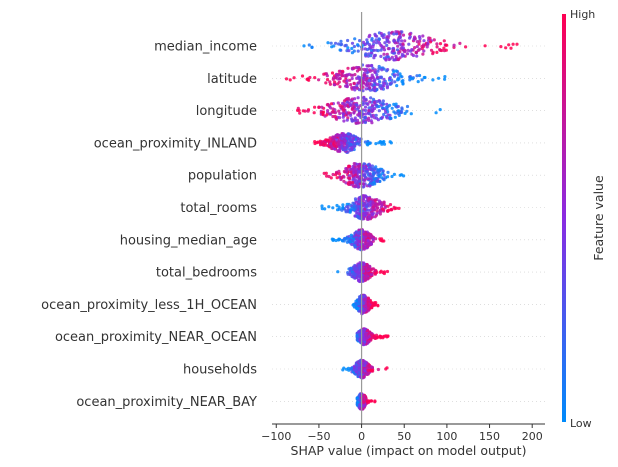 The height and width of the screenshot is (467, 618). I want to click on x-tick-label: 200, so click(532, 436).